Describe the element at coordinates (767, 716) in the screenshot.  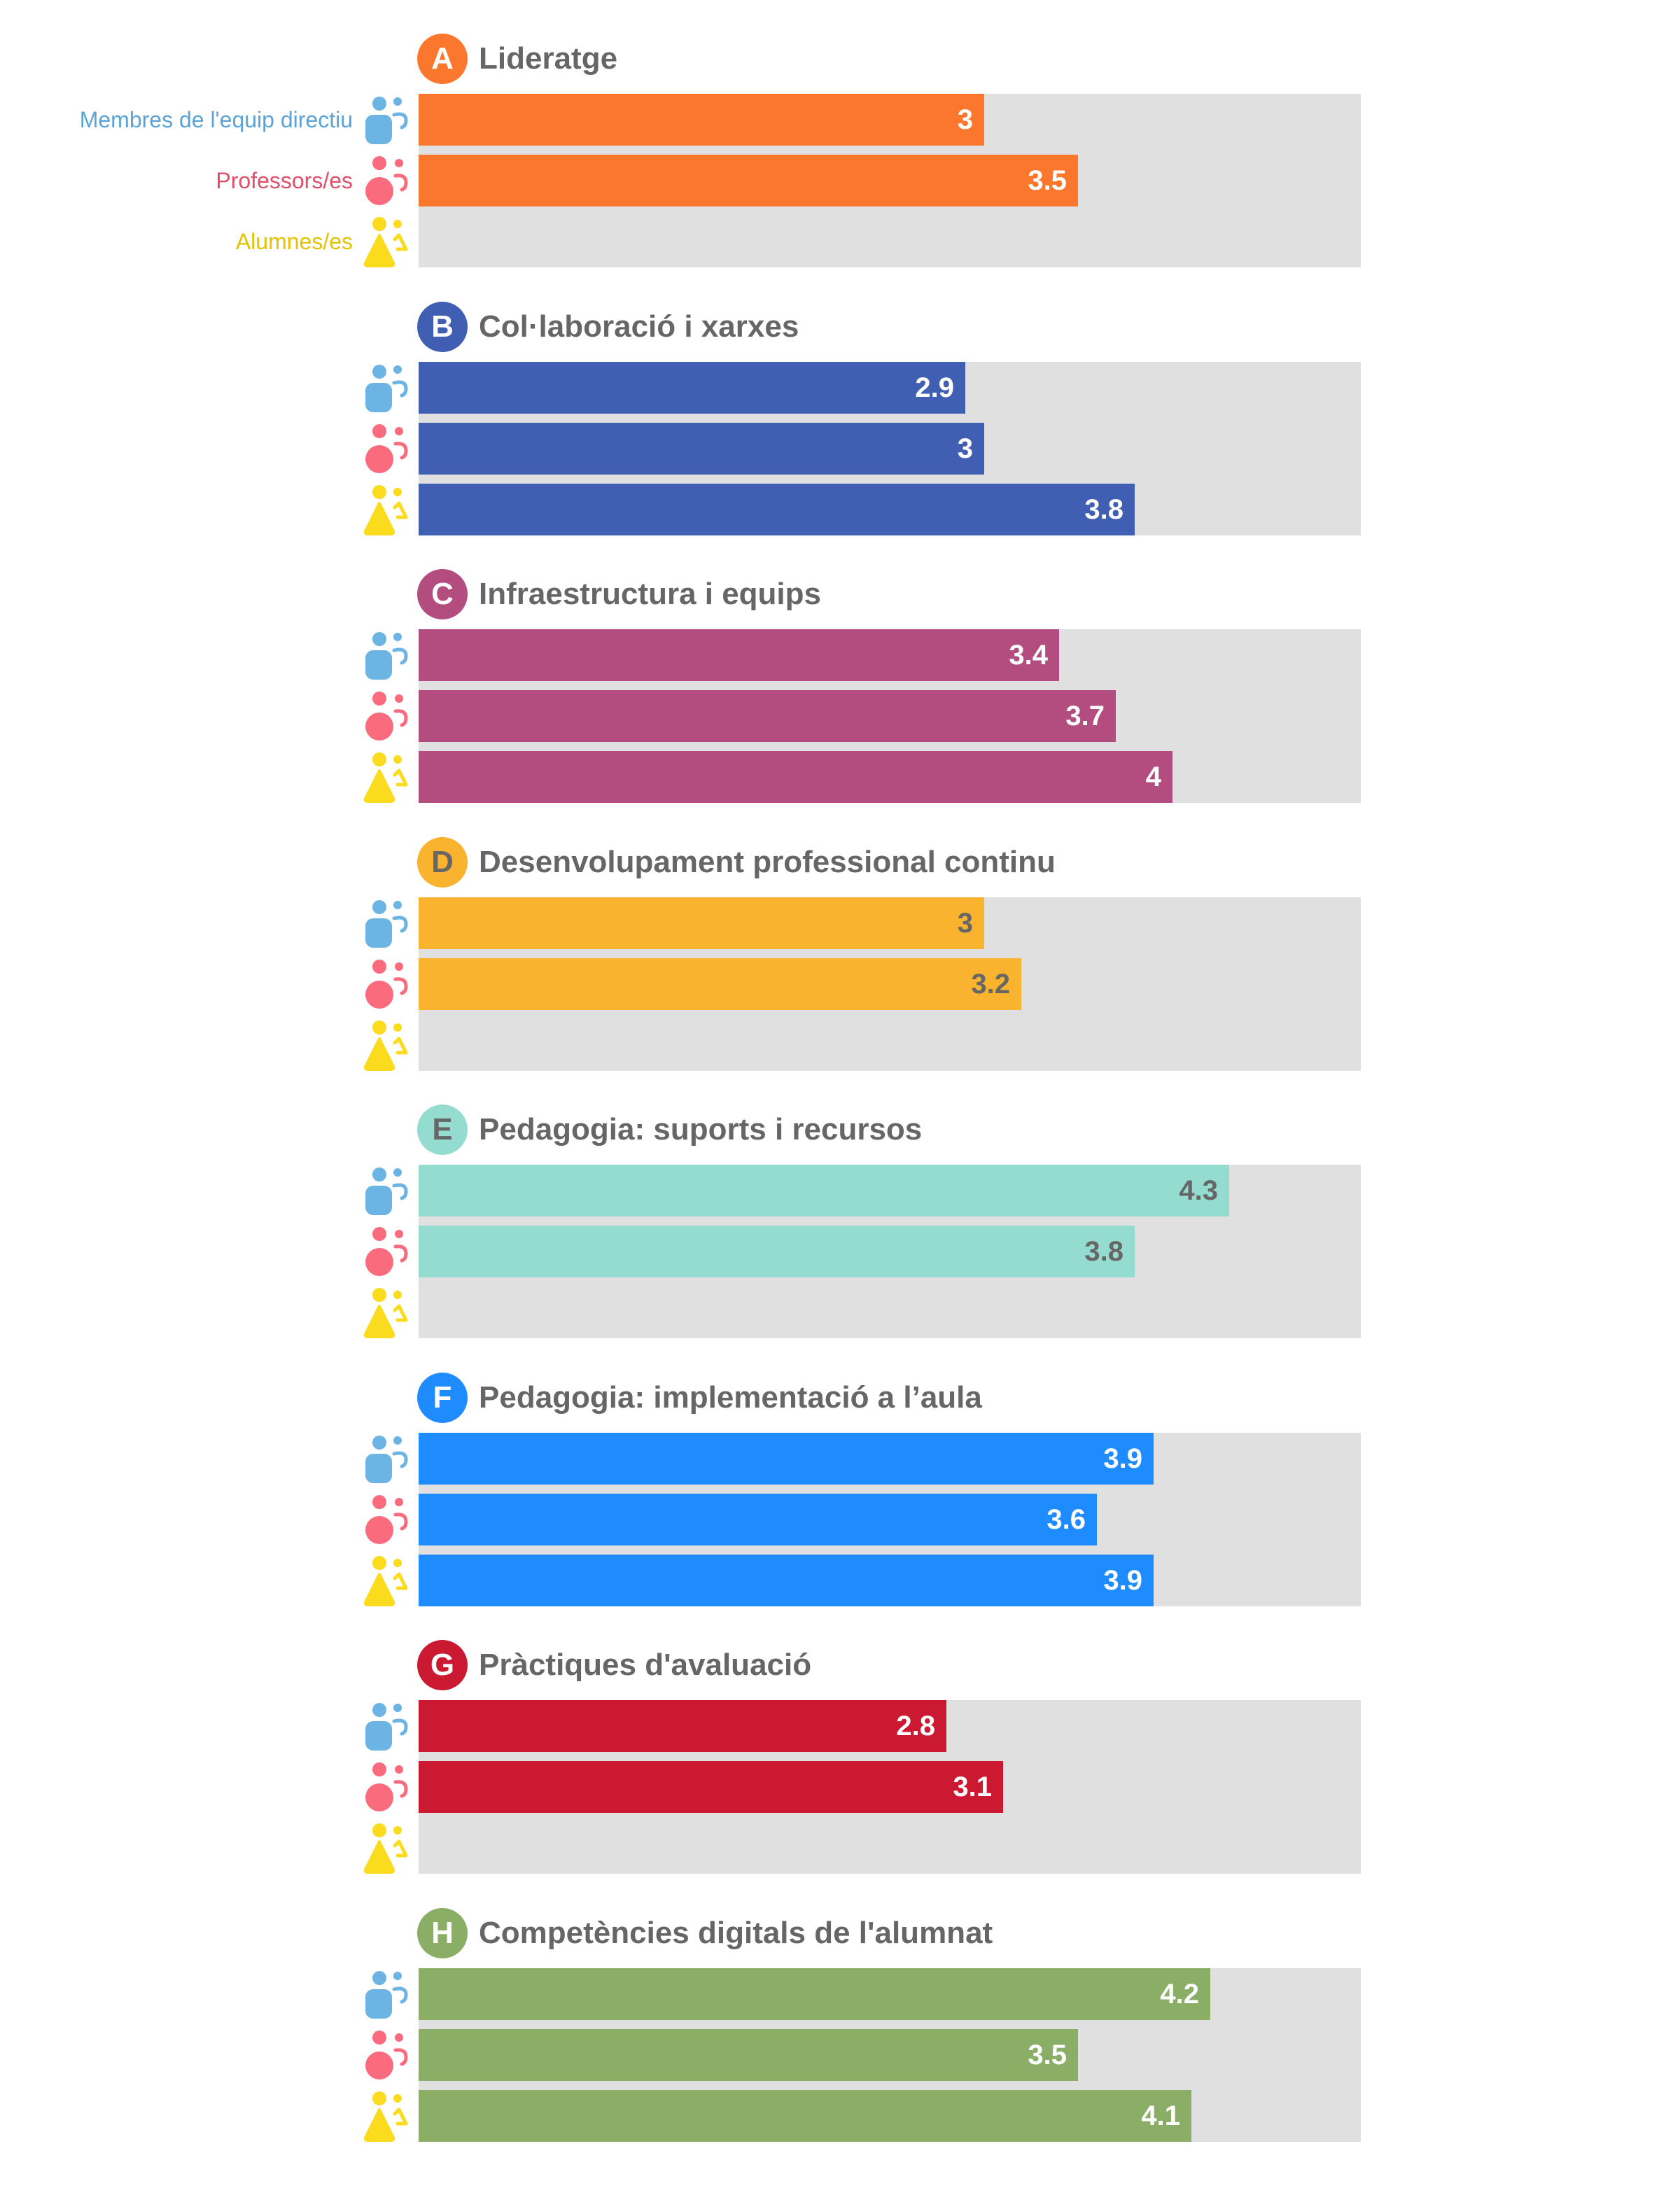
I see `bar: 3.7` at that location.